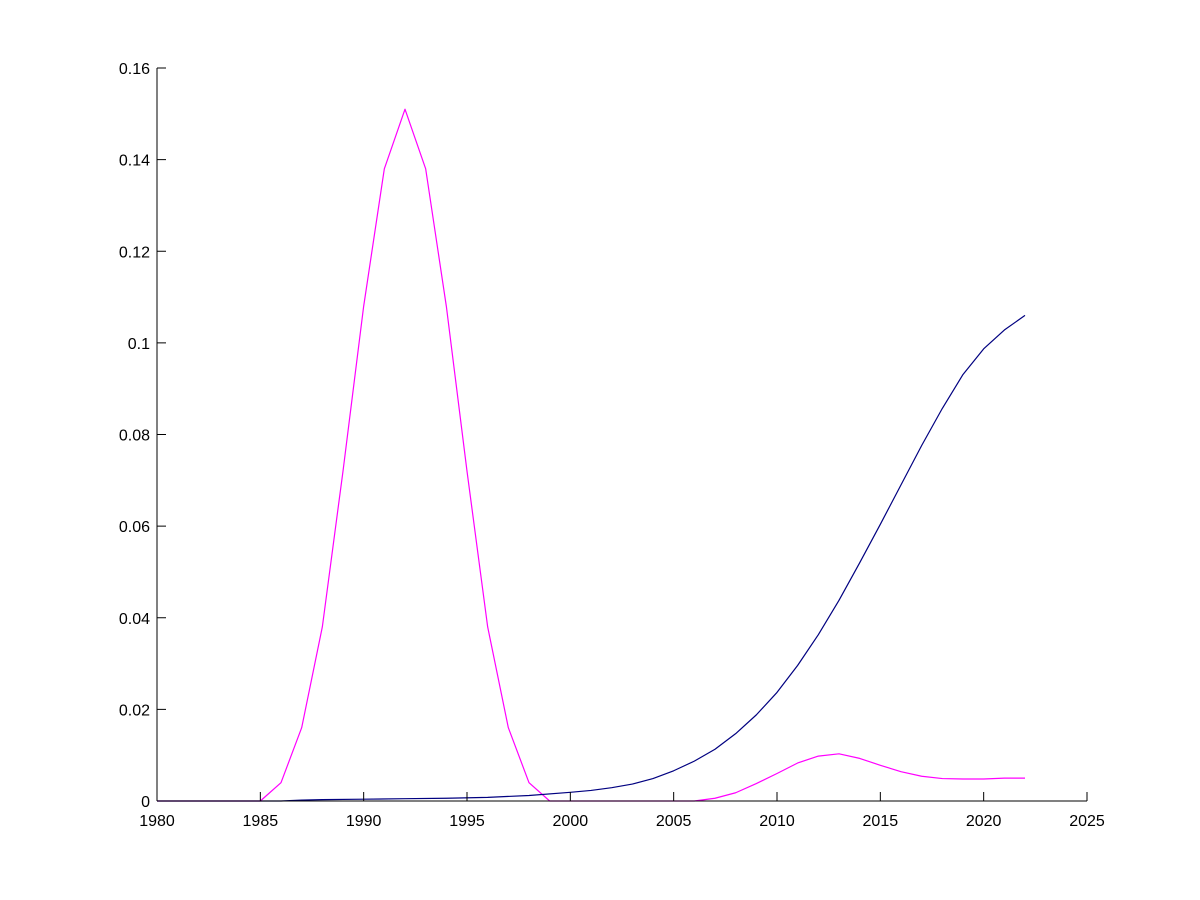 Image resolution: width=1200 pixels, height=900 pixels. I want to click on x-tick-label: 1980, so click(157, 821).